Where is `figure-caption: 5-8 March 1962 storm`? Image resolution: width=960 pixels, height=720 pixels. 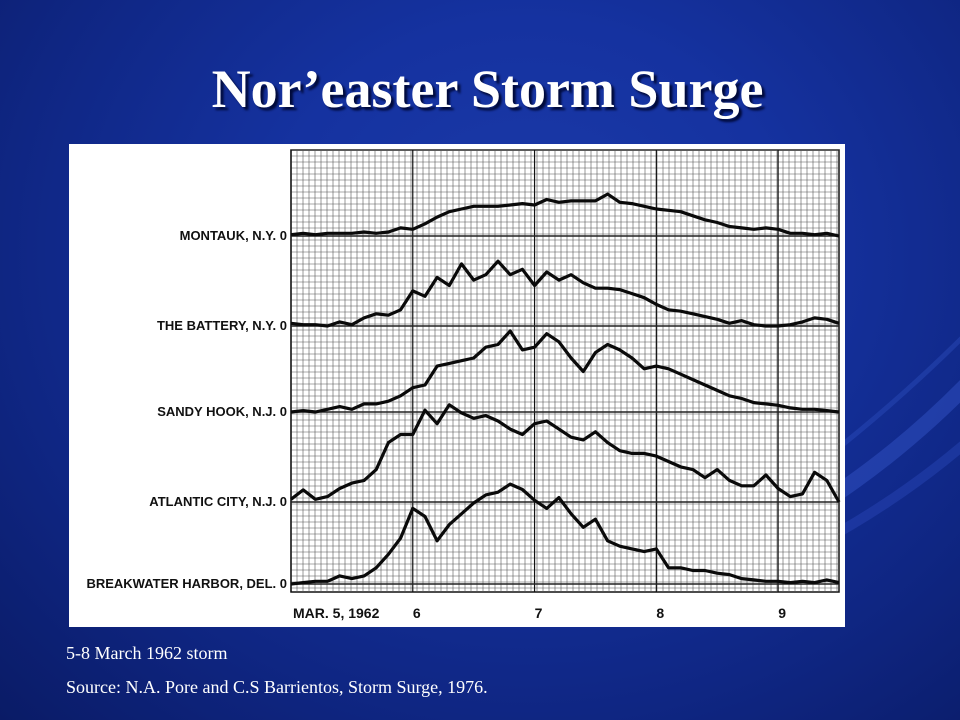 figure-caption: 5-8 March 1962 storm is located at coordinates (147, 653).